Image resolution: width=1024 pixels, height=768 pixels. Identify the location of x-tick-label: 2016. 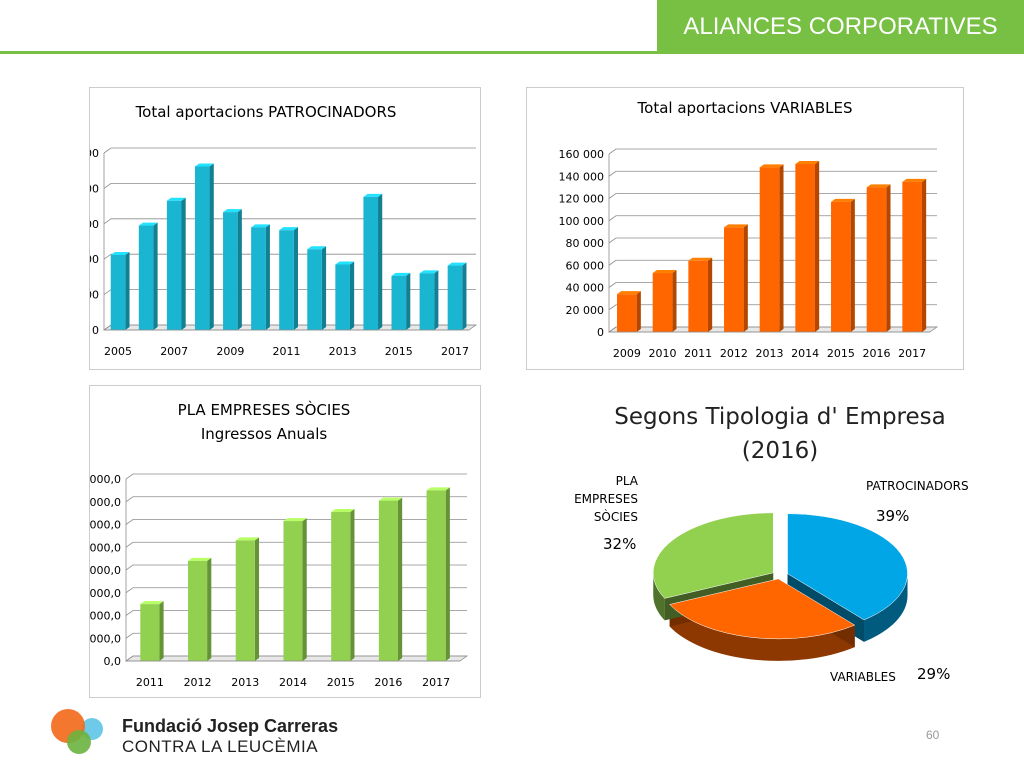
(877, 353).